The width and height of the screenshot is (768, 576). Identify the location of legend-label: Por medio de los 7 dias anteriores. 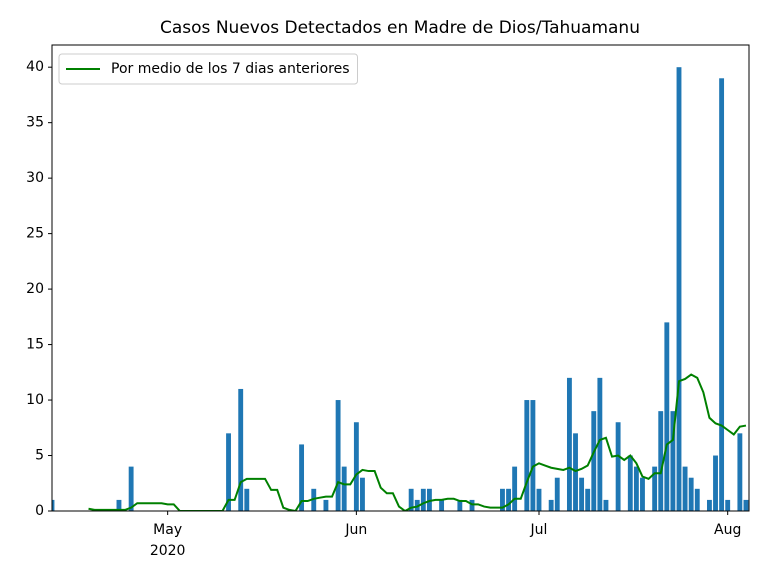
(230, 69).